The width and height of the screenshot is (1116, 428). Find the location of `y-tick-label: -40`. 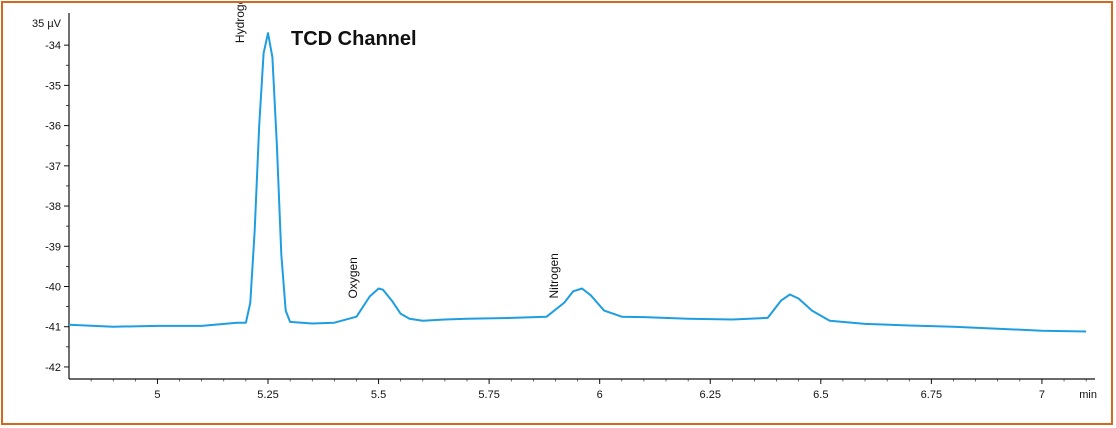

y-tick-label: -40 is located at coordinates (53, 287).